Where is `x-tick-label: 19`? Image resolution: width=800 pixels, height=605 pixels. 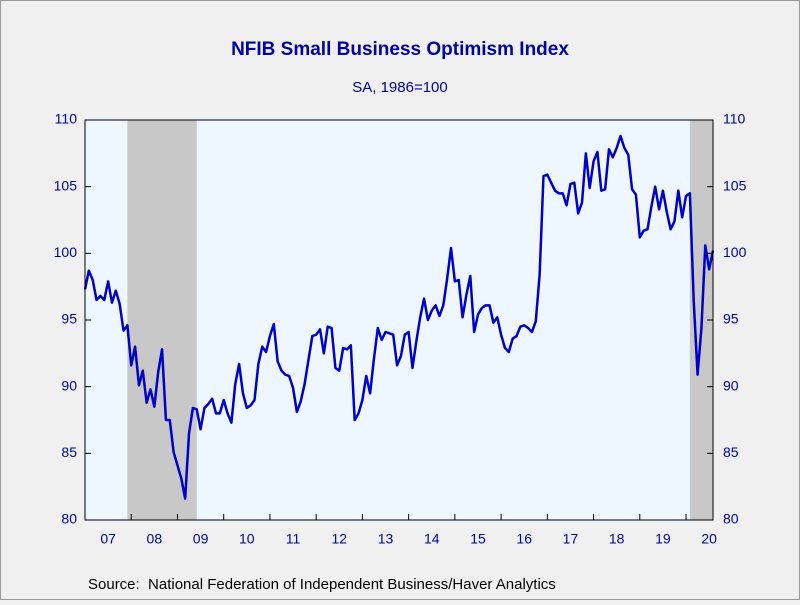 x-tick-label: 19 is located at coordinates (663, 539).